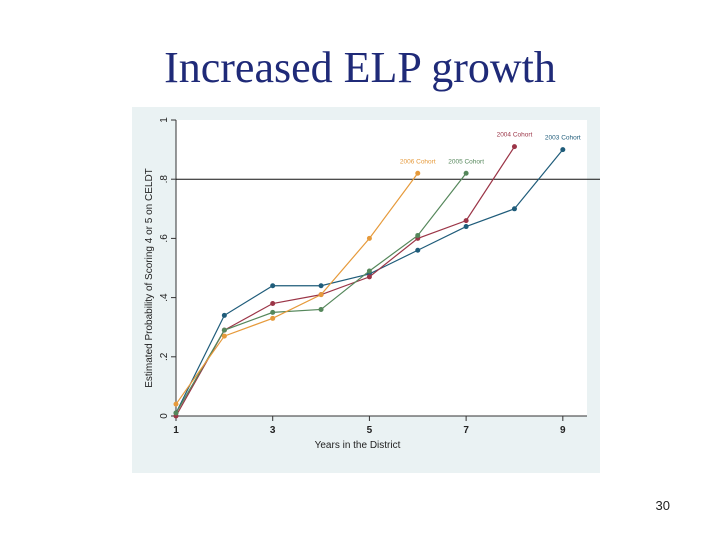 This screenshot has width=720, height=540. I want to click on x-tick-label: 9, so click(563, 430).